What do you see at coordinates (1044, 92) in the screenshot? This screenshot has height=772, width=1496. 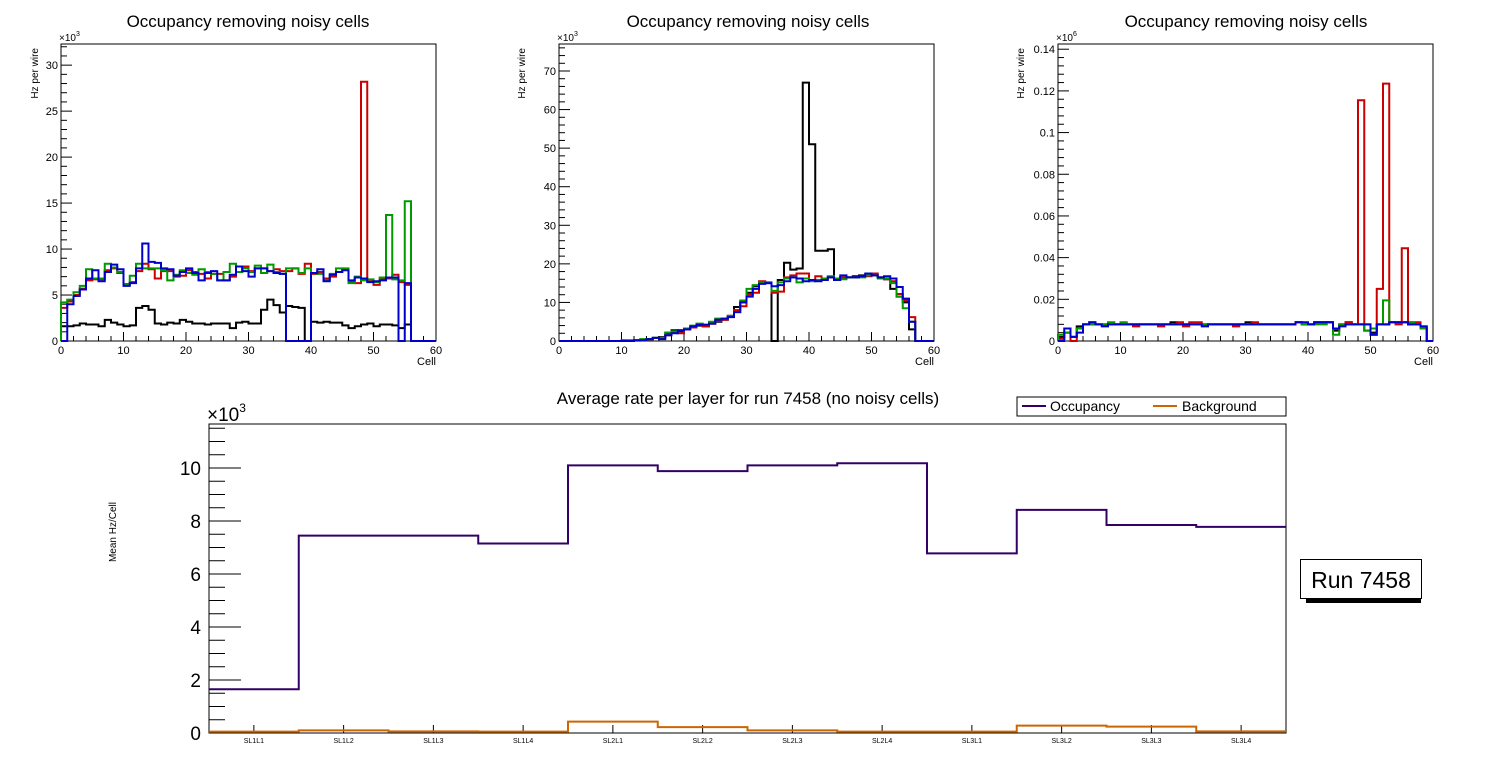 I see `y-tick-label: 0.12` at bounding box center [1044, 92].